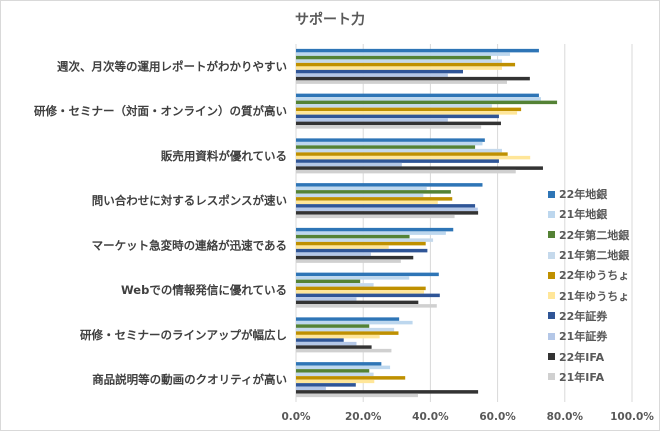  Describe the element at coordinates (296, 417) in the screenshot. I see `x-tick-label: 0.0%` at that location.